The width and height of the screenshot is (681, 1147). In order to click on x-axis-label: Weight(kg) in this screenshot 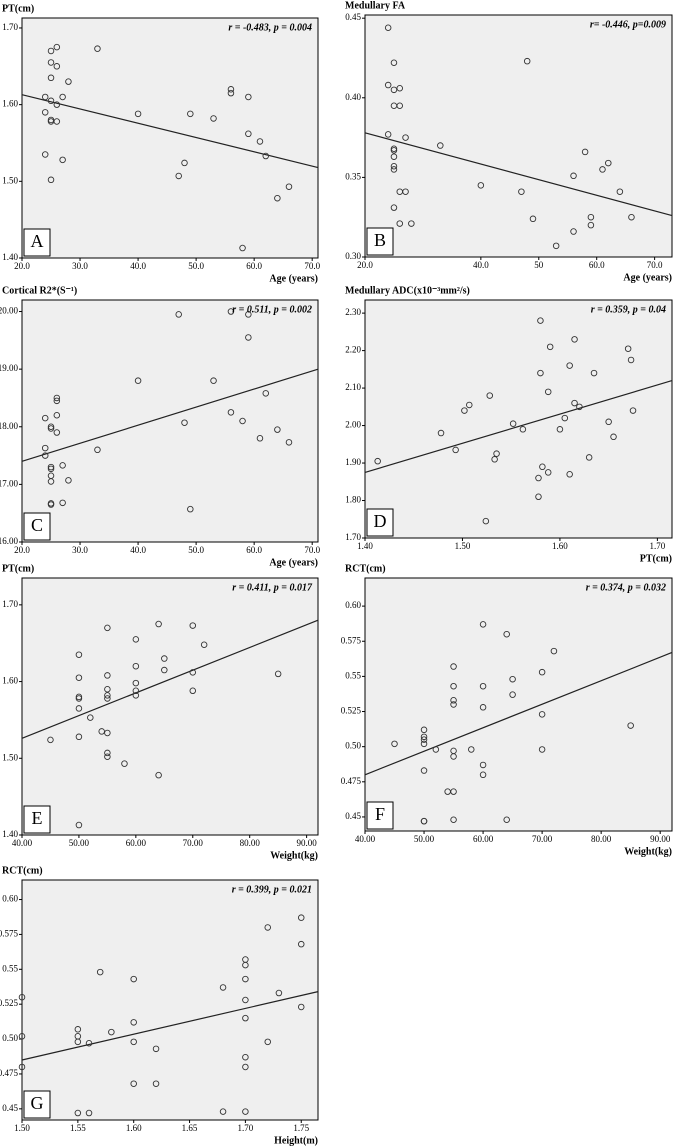, I will do `click(648, 851)`.